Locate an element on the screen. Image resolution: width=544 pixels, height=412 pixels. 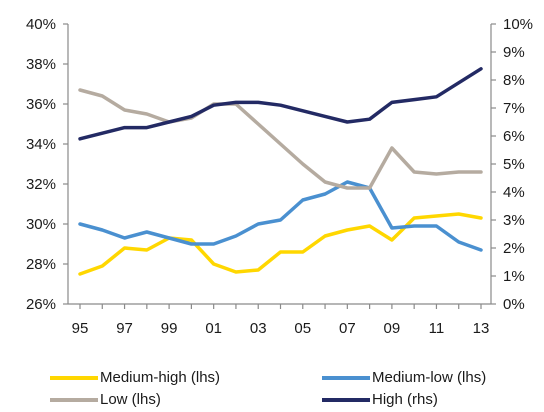
x-tick-label: 09 is located at coordinates (392, 328).